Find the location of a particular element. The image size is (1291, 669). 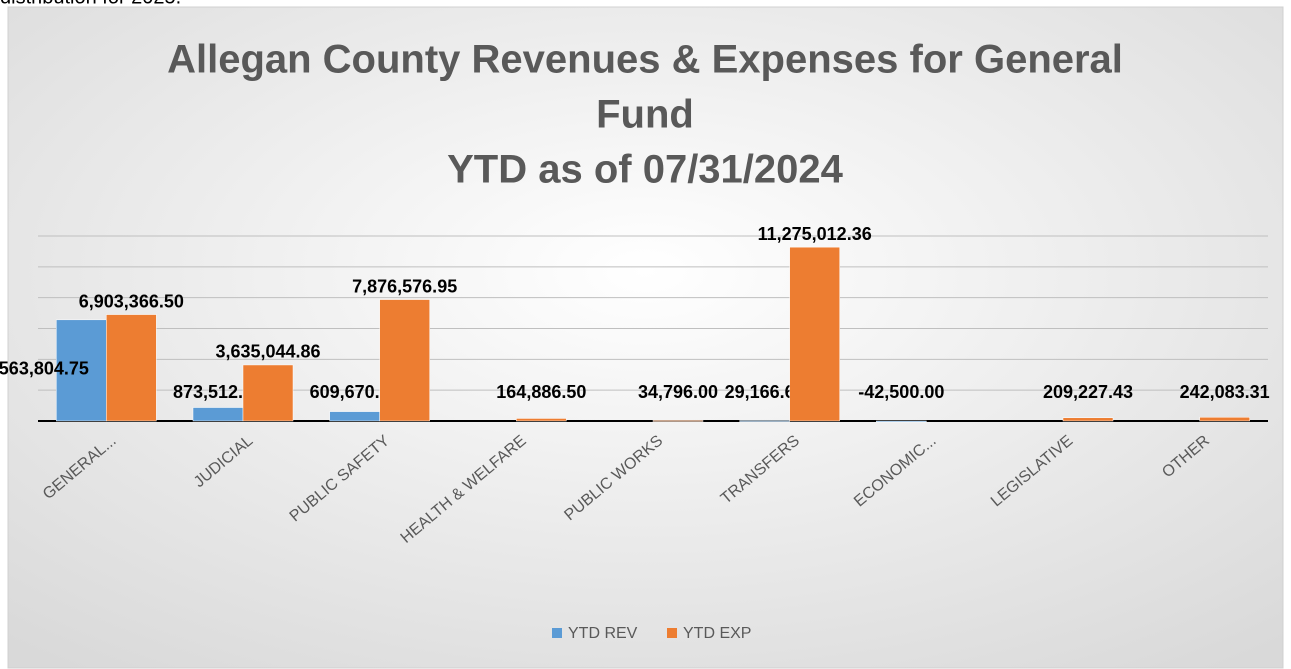

chart-title: Fund is located at coordinates (645, 115).